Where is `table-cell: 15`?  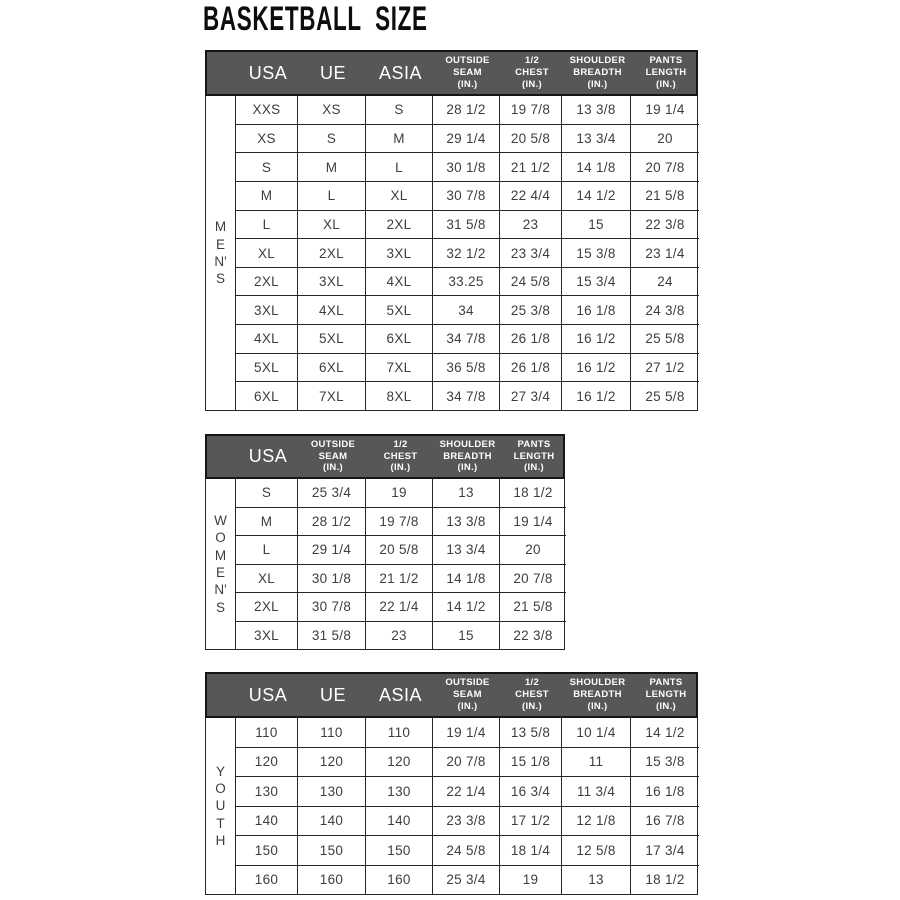 table-cell: 15 is located at coordinates (596, 224).